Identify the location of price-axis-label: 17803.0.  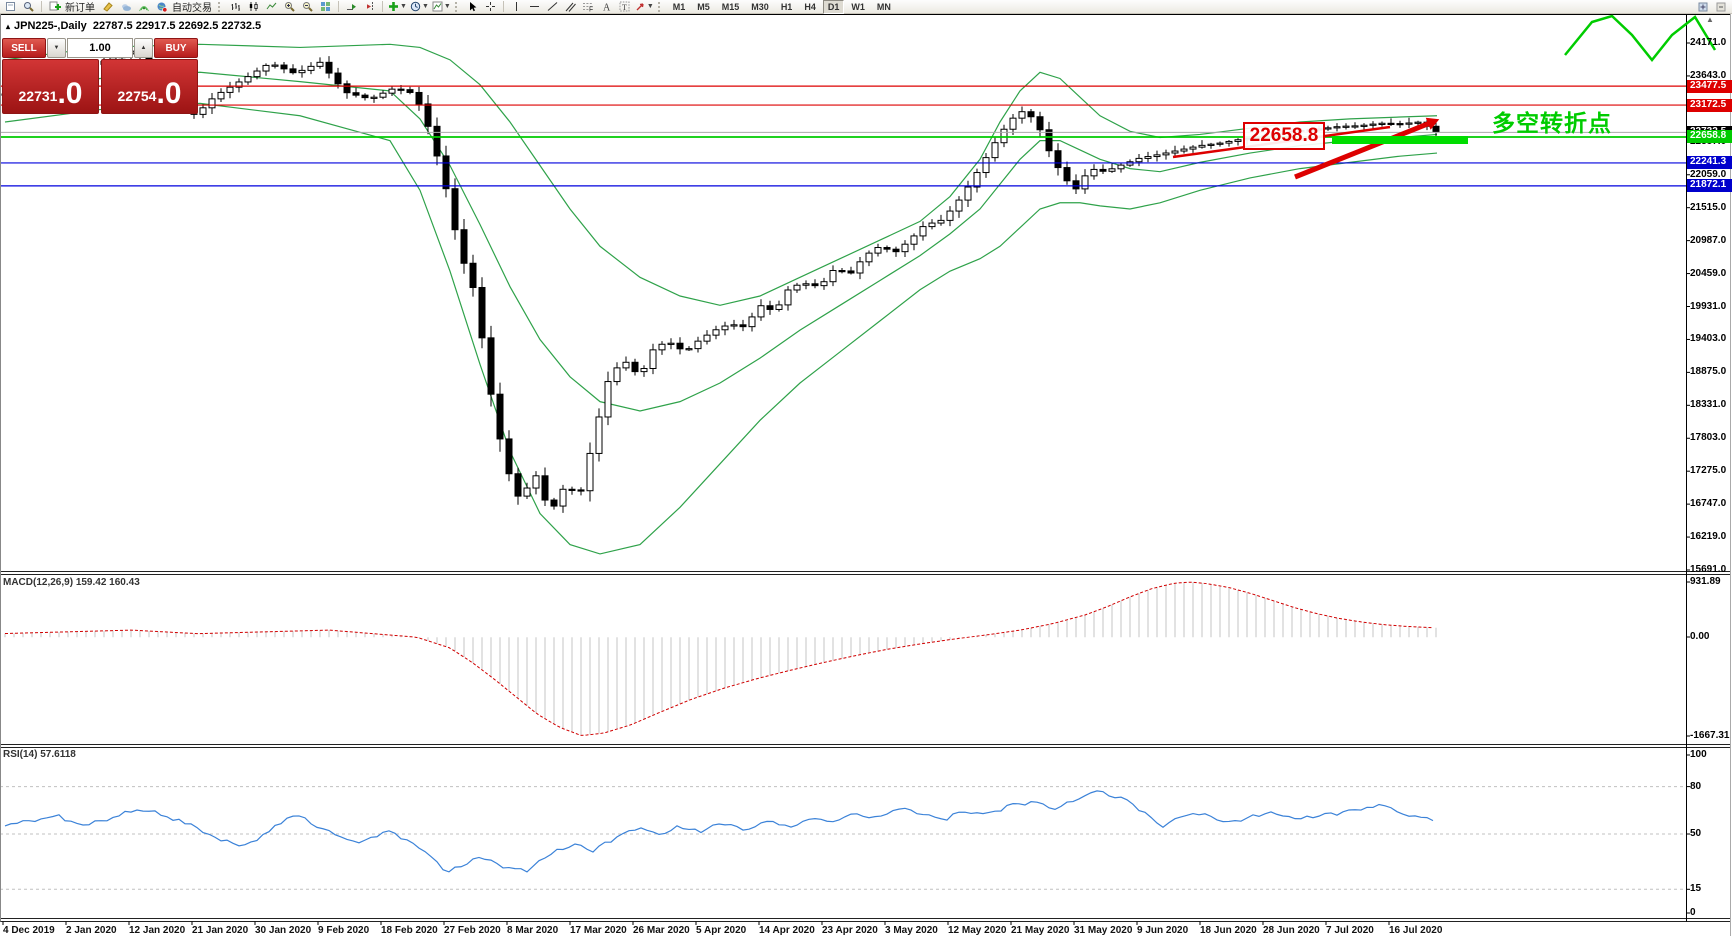
(1708, 438).